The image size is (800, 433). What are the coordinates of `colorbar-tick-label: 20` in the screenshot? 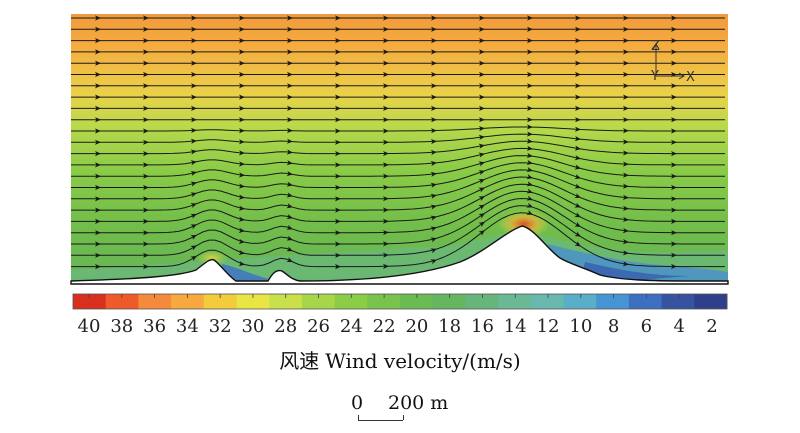 It's located at (417, 326).